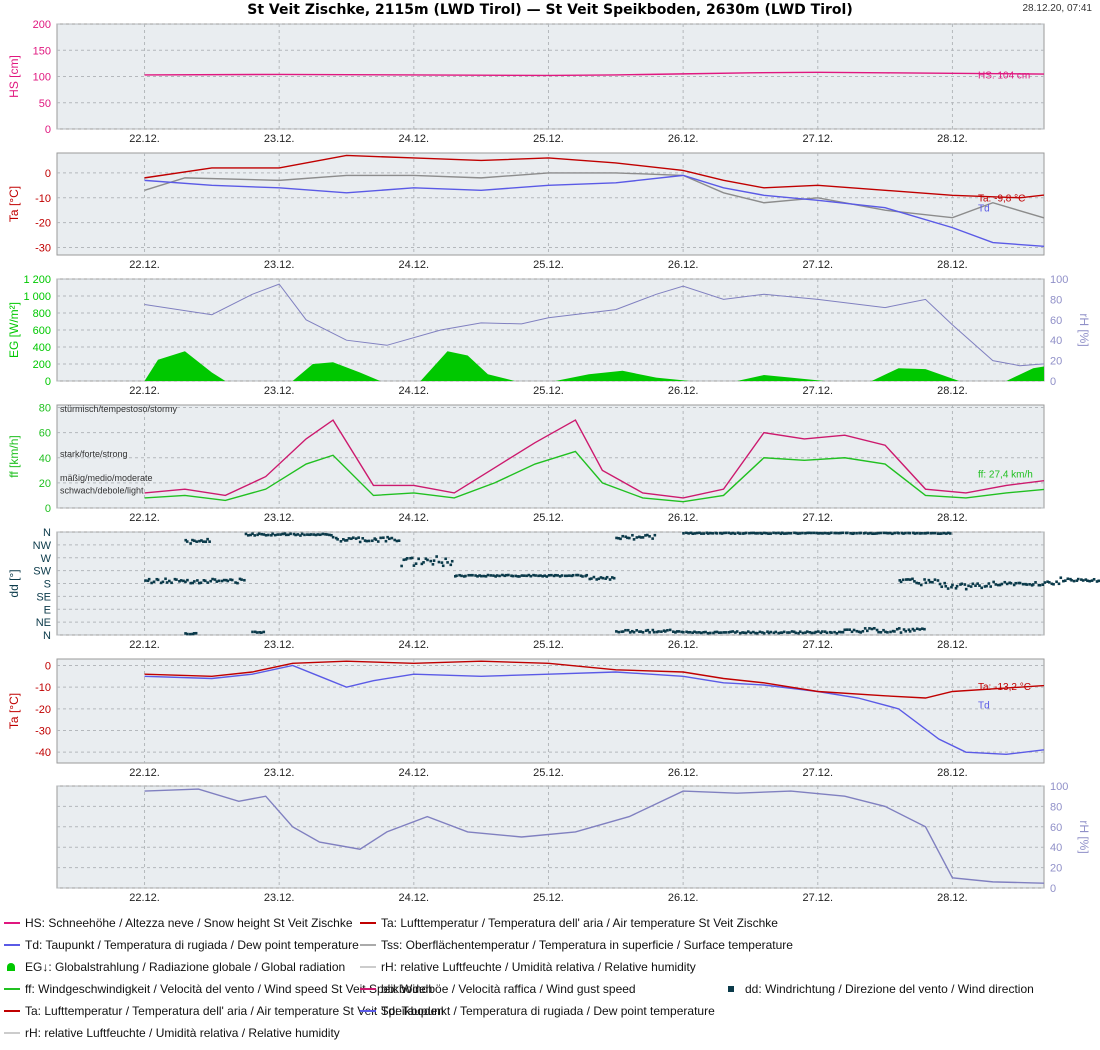 The width and height of the screenshot is (1100, 1050). Describe the element at coordinates (43, 688) in the screenshot. I see `y-tick-label: -10` at that location.